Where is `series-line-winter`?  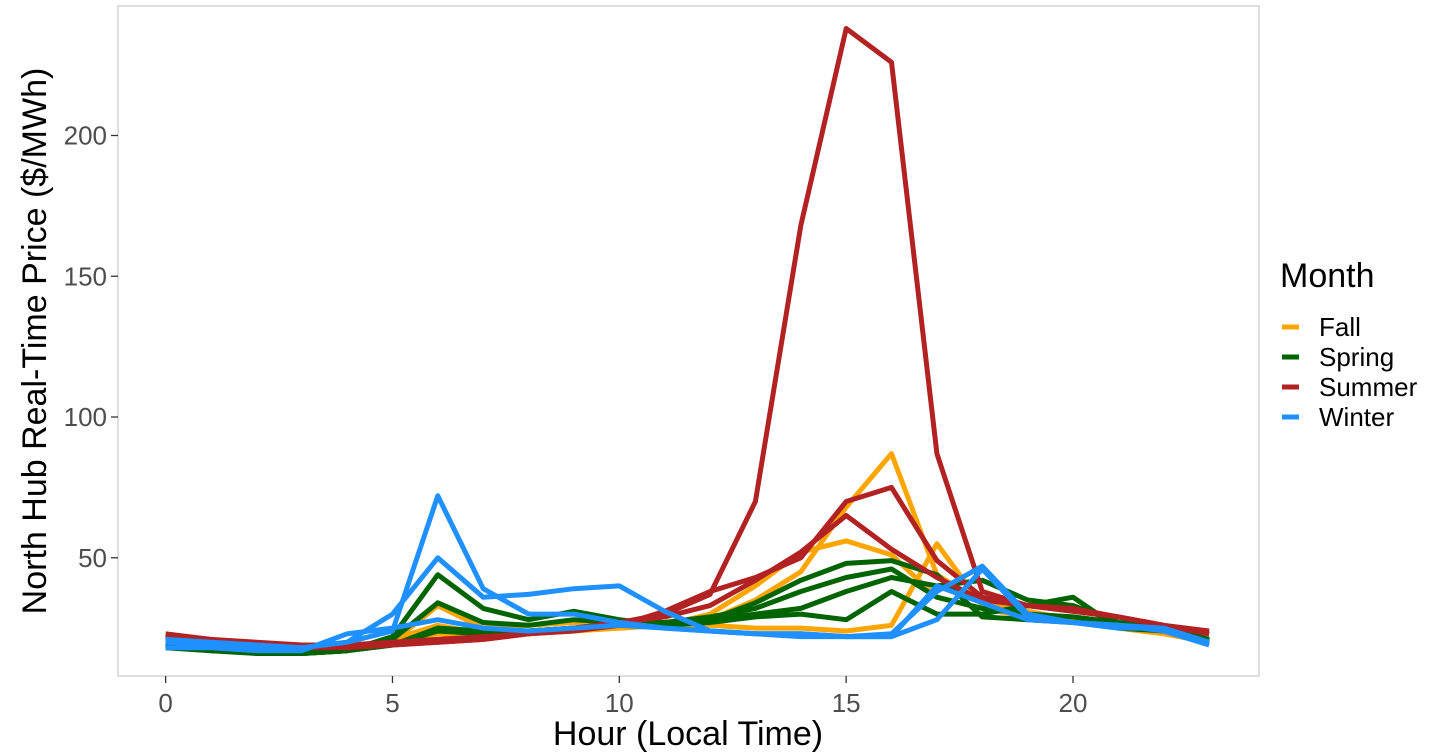
series-line-winter is located at coordinates (687, 610).